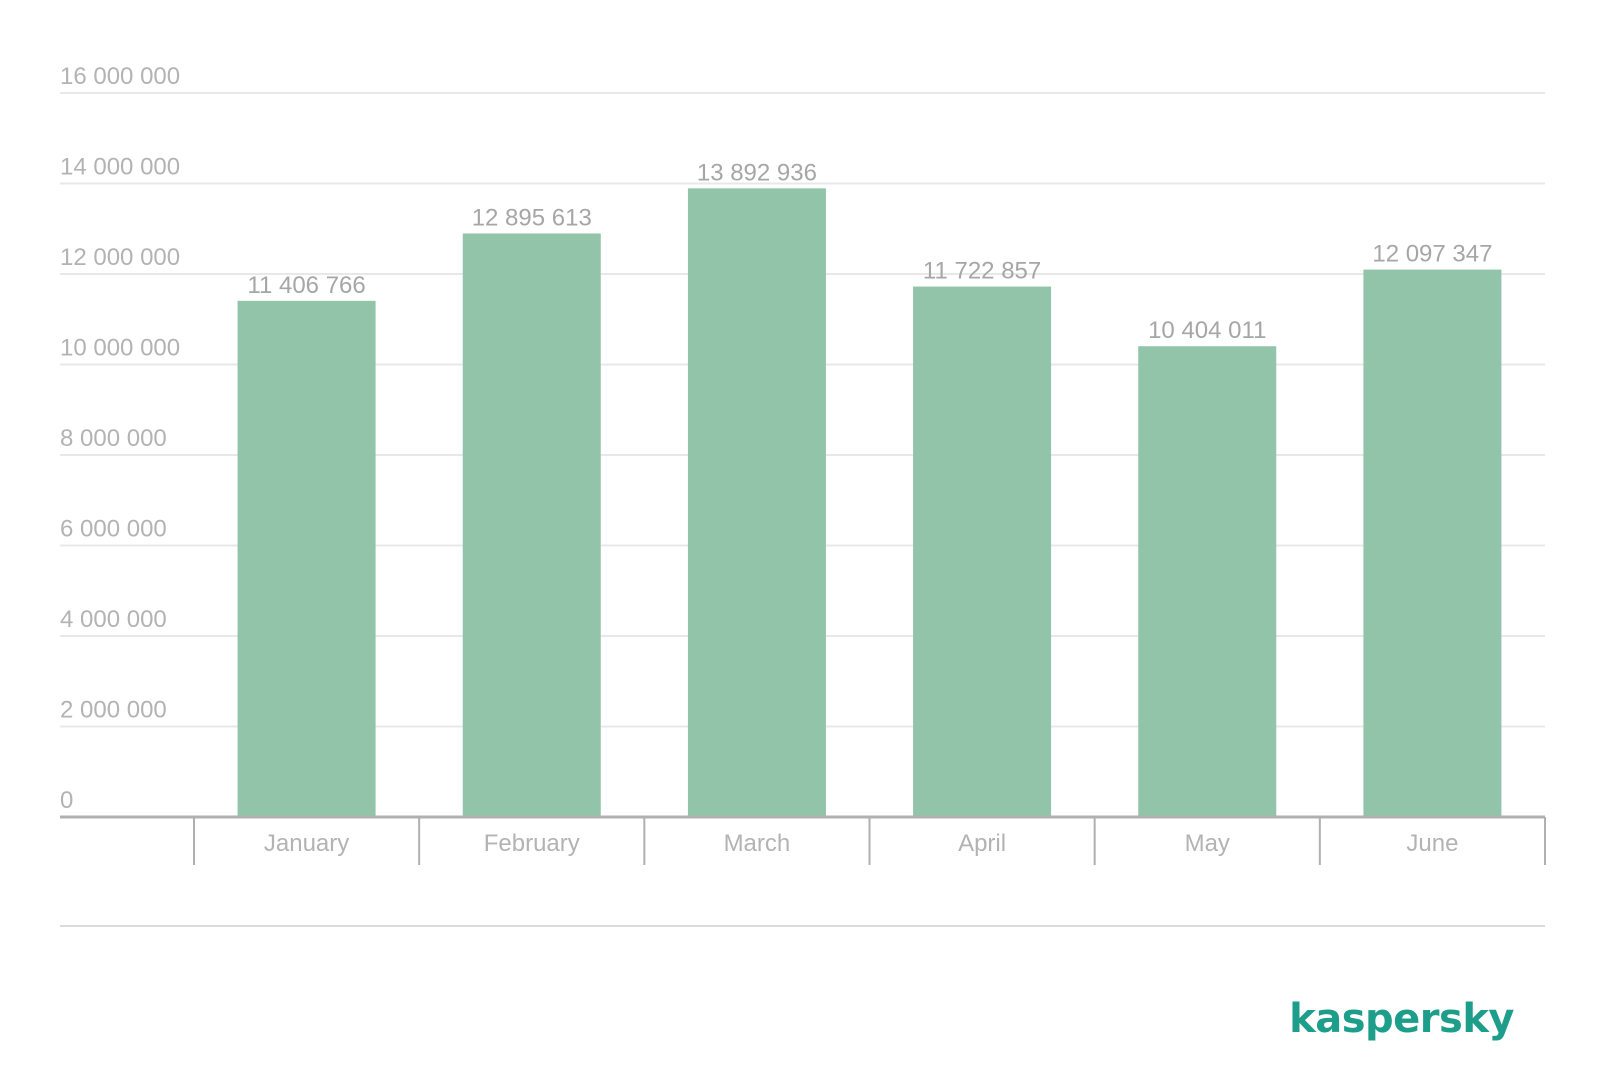 Image resolution: width=1600 pixels, height=1086 pixels. What do you see at coordinates (306, 558) in the screenshot?
I see `bar-january` at bounding box center [306, 558].